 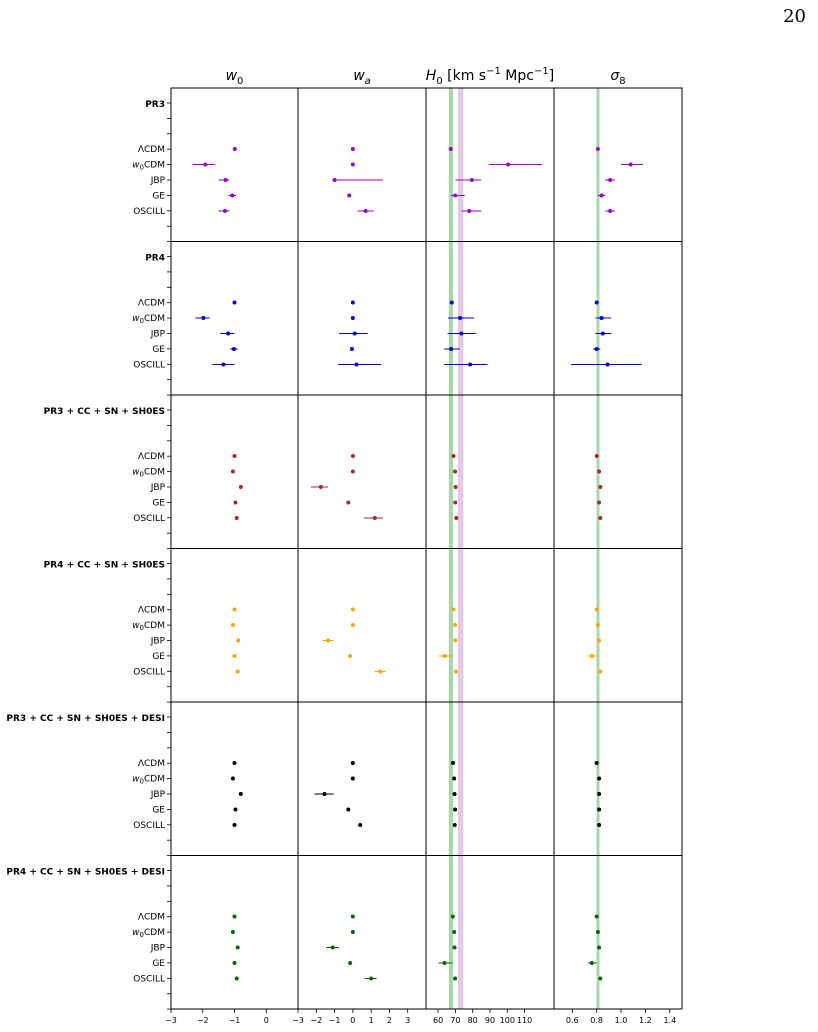 What do you see at coordinates (490, 1020) in the screenshot?
I see `x-tick-label: 90` at bounding box center [490, 1020].